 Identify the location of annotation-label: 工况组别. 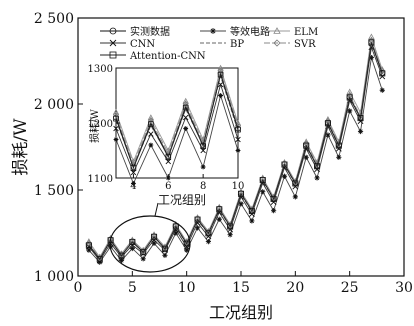
(182, 200).